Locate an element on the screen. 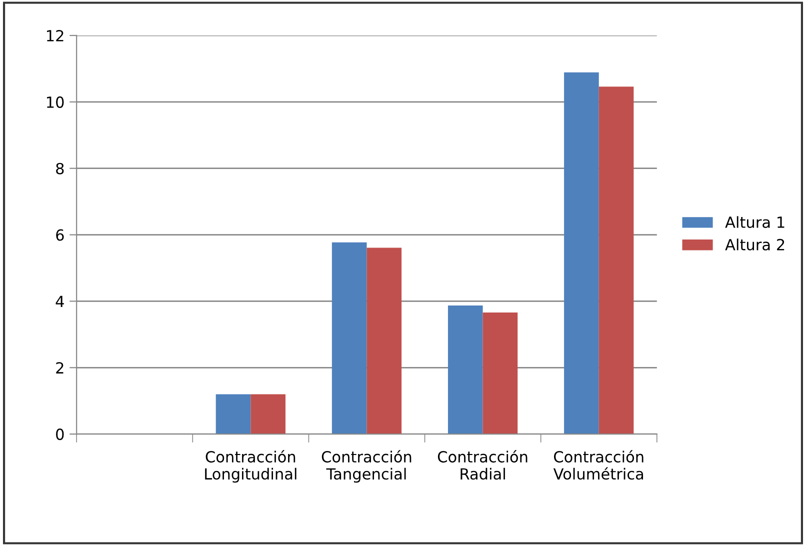 The height and width of the screenshot is (546, 806). y-tick-label: 0 is located at coordinates (60, 434).